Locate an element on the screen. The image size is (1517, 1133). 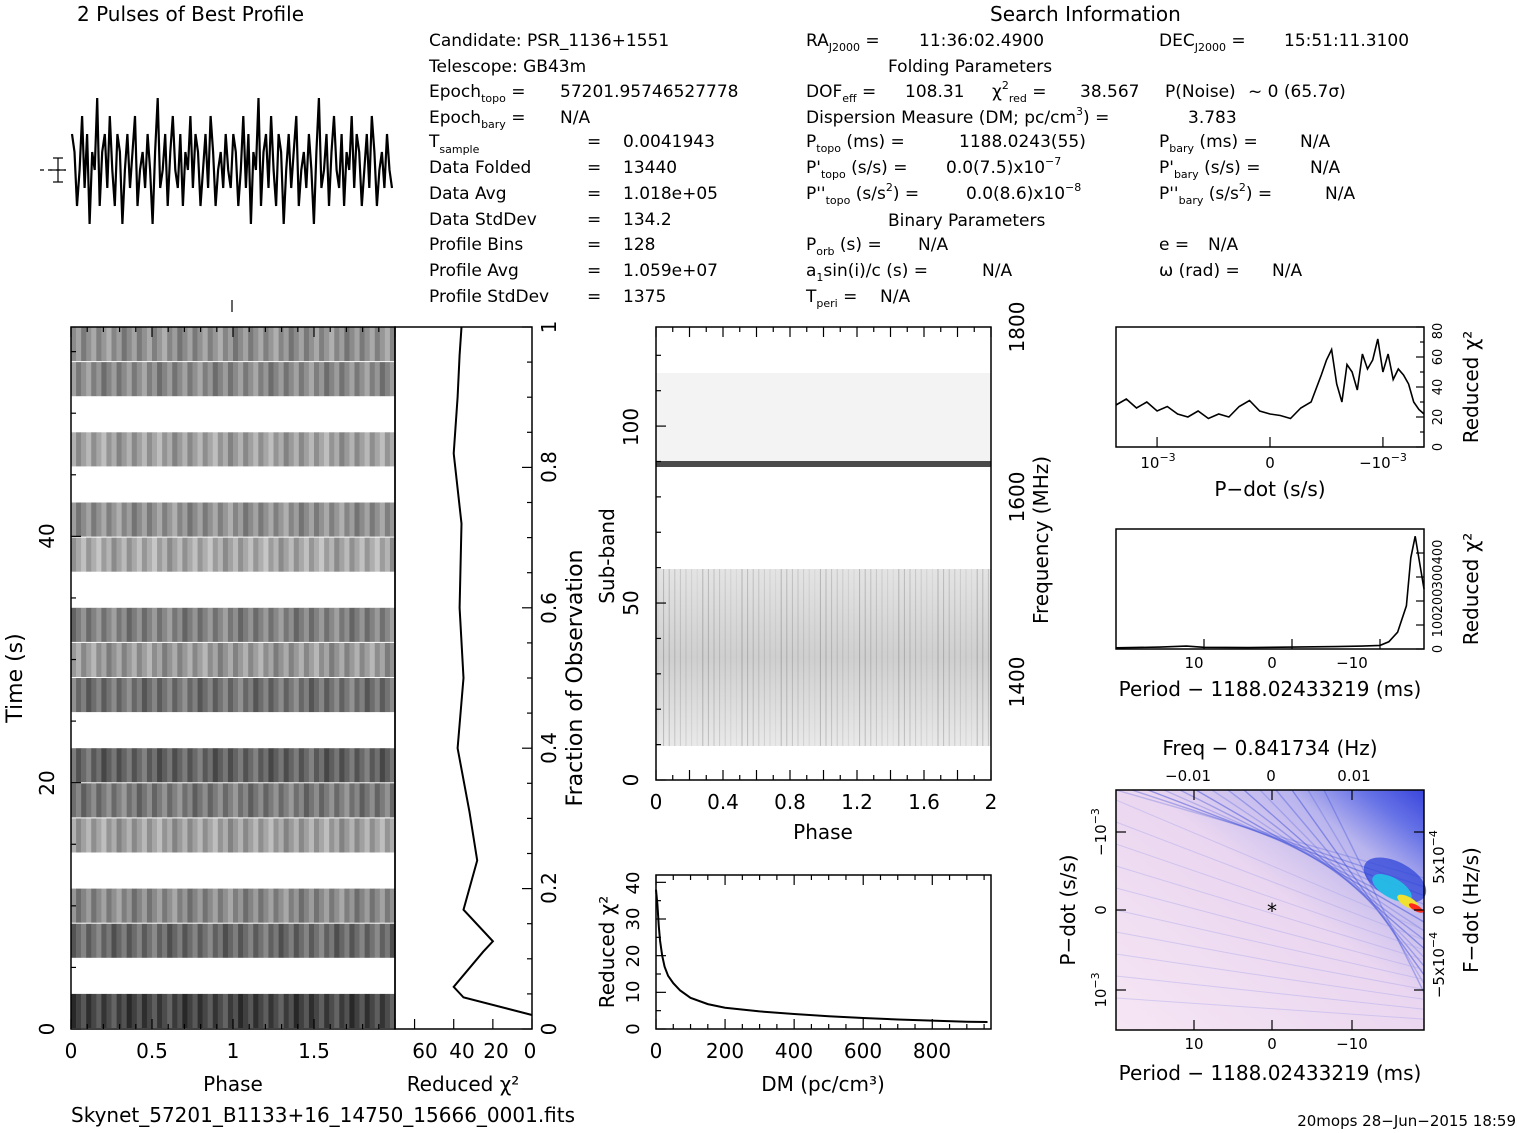
ppdot-x2tick-1: 0 is located at coordinates (1271, 776).